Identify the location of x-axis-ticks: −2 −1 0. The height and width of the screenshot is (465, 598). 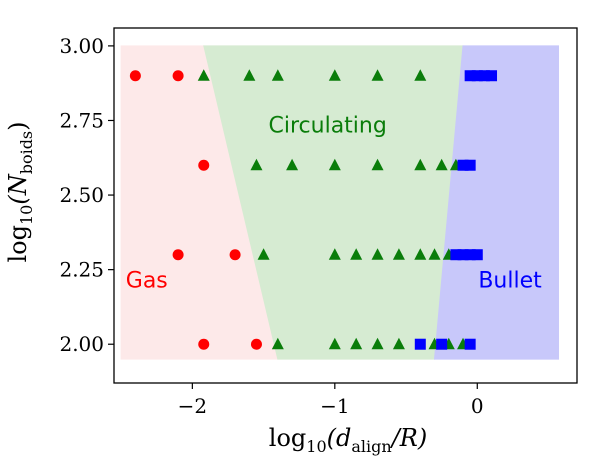
(331, 400).